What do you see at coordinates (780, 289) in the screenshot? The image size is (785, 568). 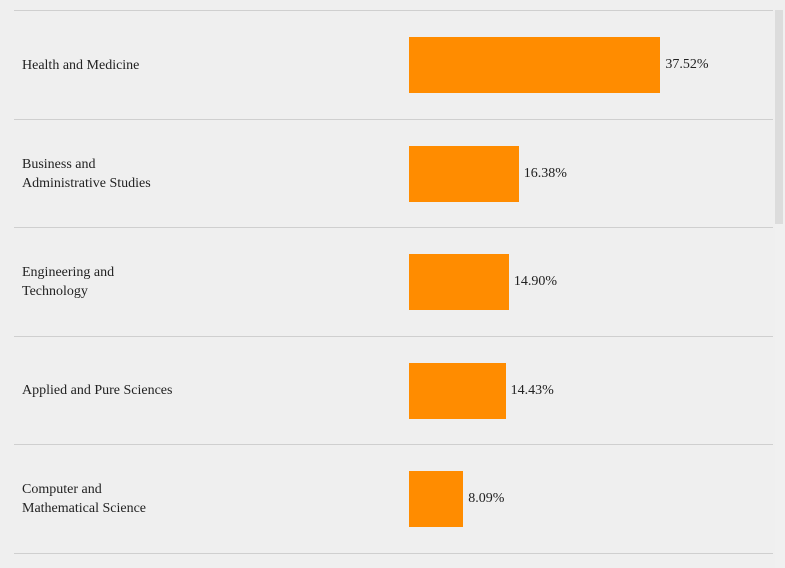 I see `scrollbar-track` at bounding box center [780, 289].